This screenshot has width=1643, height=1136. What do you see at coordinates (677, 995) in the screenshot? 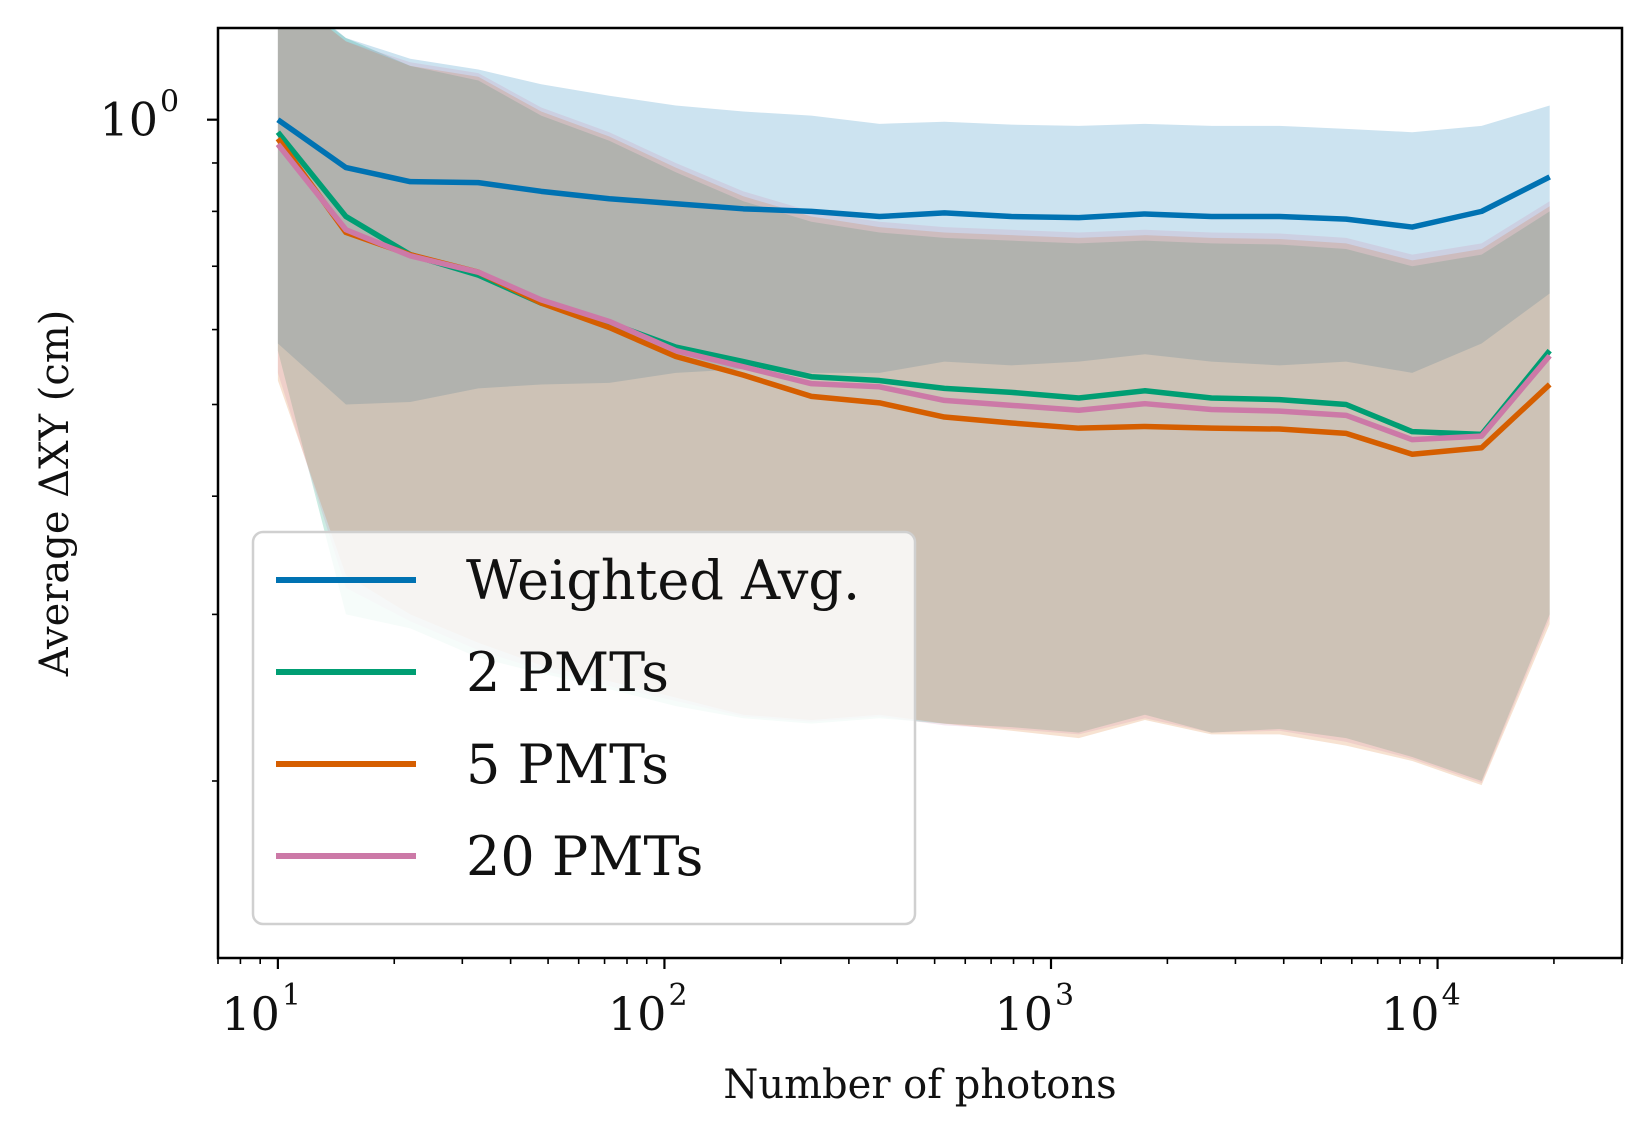
I see `x-tick-exponent: 2` at bounding box center [677, 995].